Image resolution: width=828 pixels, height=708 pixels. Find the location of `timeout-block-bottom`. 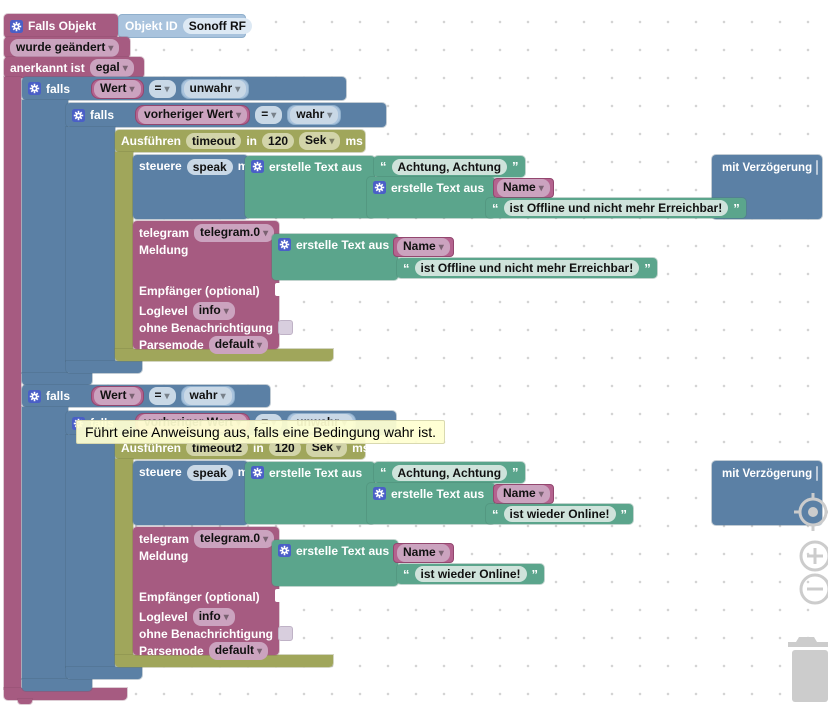

timeout-block-bottom is located at coordinates (224, 355).